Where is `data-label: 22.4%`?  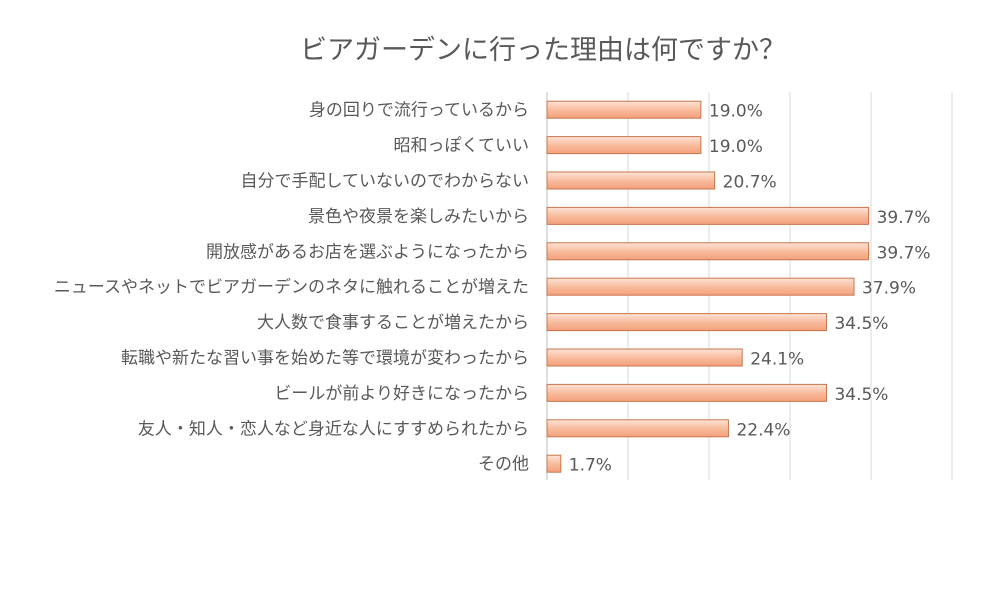 data-label: 22.4% is located at coordinates (763, 430).